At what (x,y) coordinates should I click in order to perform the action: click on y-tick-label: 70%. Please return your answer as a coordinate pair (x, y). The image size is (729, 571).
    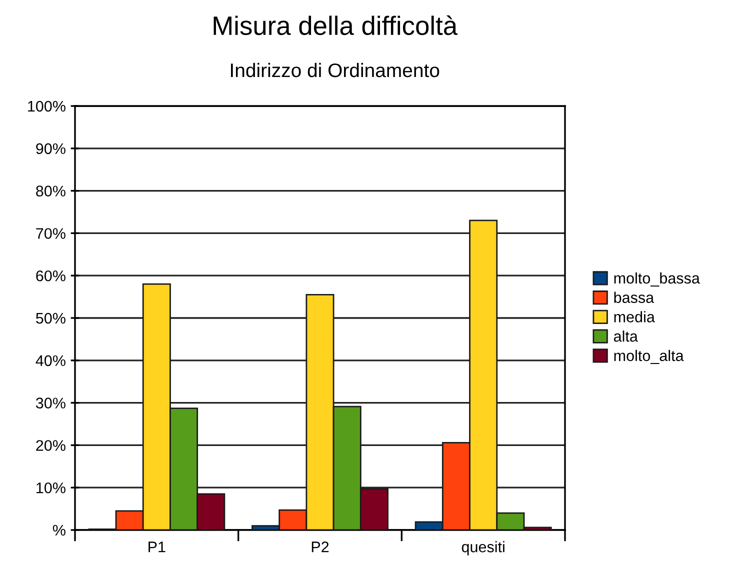
    Looking at the image, I should click on (51, 233).